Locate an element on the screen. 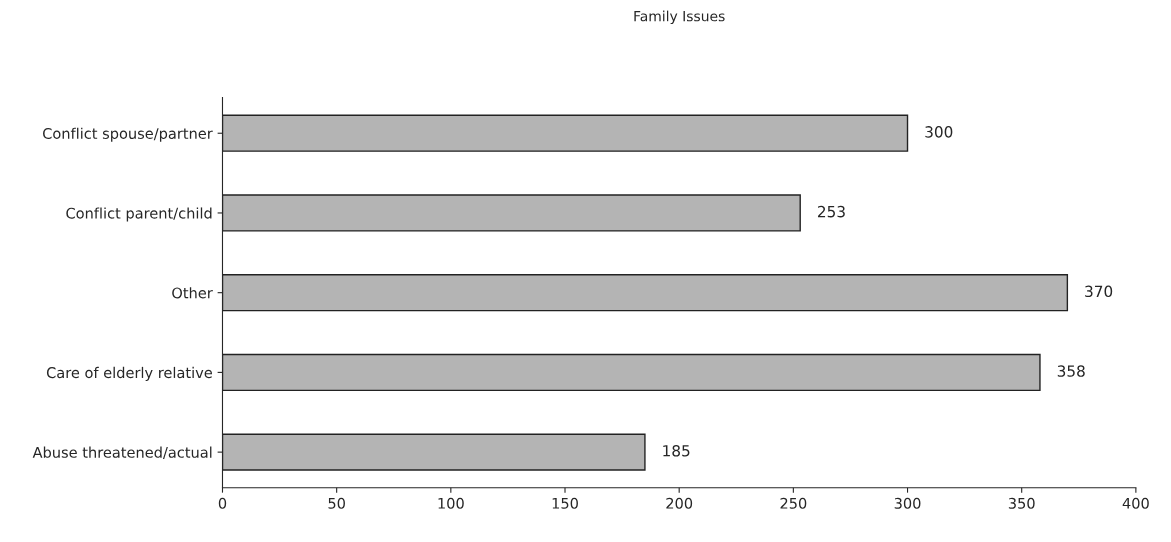 This screenshot has width=1171, height=542. x-tick-label: 200 is located at coordinates (679, 503).